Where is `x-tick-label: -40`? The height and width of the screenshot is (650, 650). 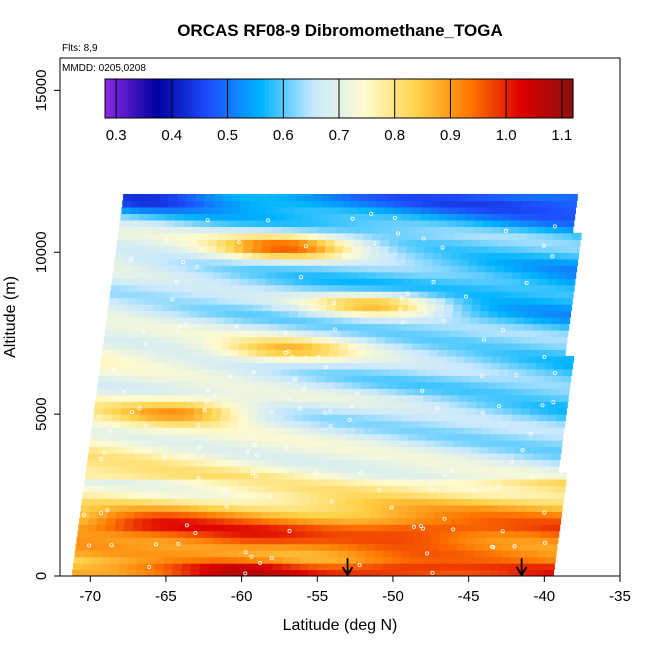
x-tick-label: -40 is located at coordinates (544, 596).